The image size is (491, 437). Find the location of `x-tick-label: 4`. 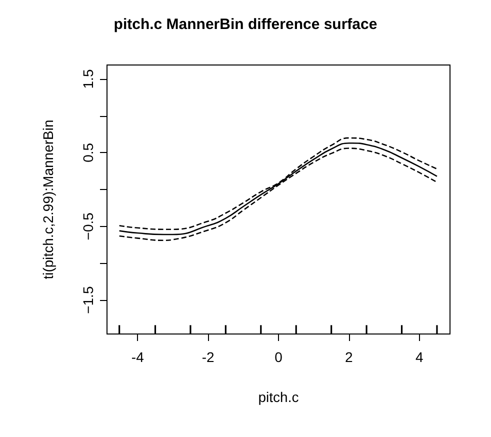

x-tick-label: 4 is located at coordinates (419, 357).